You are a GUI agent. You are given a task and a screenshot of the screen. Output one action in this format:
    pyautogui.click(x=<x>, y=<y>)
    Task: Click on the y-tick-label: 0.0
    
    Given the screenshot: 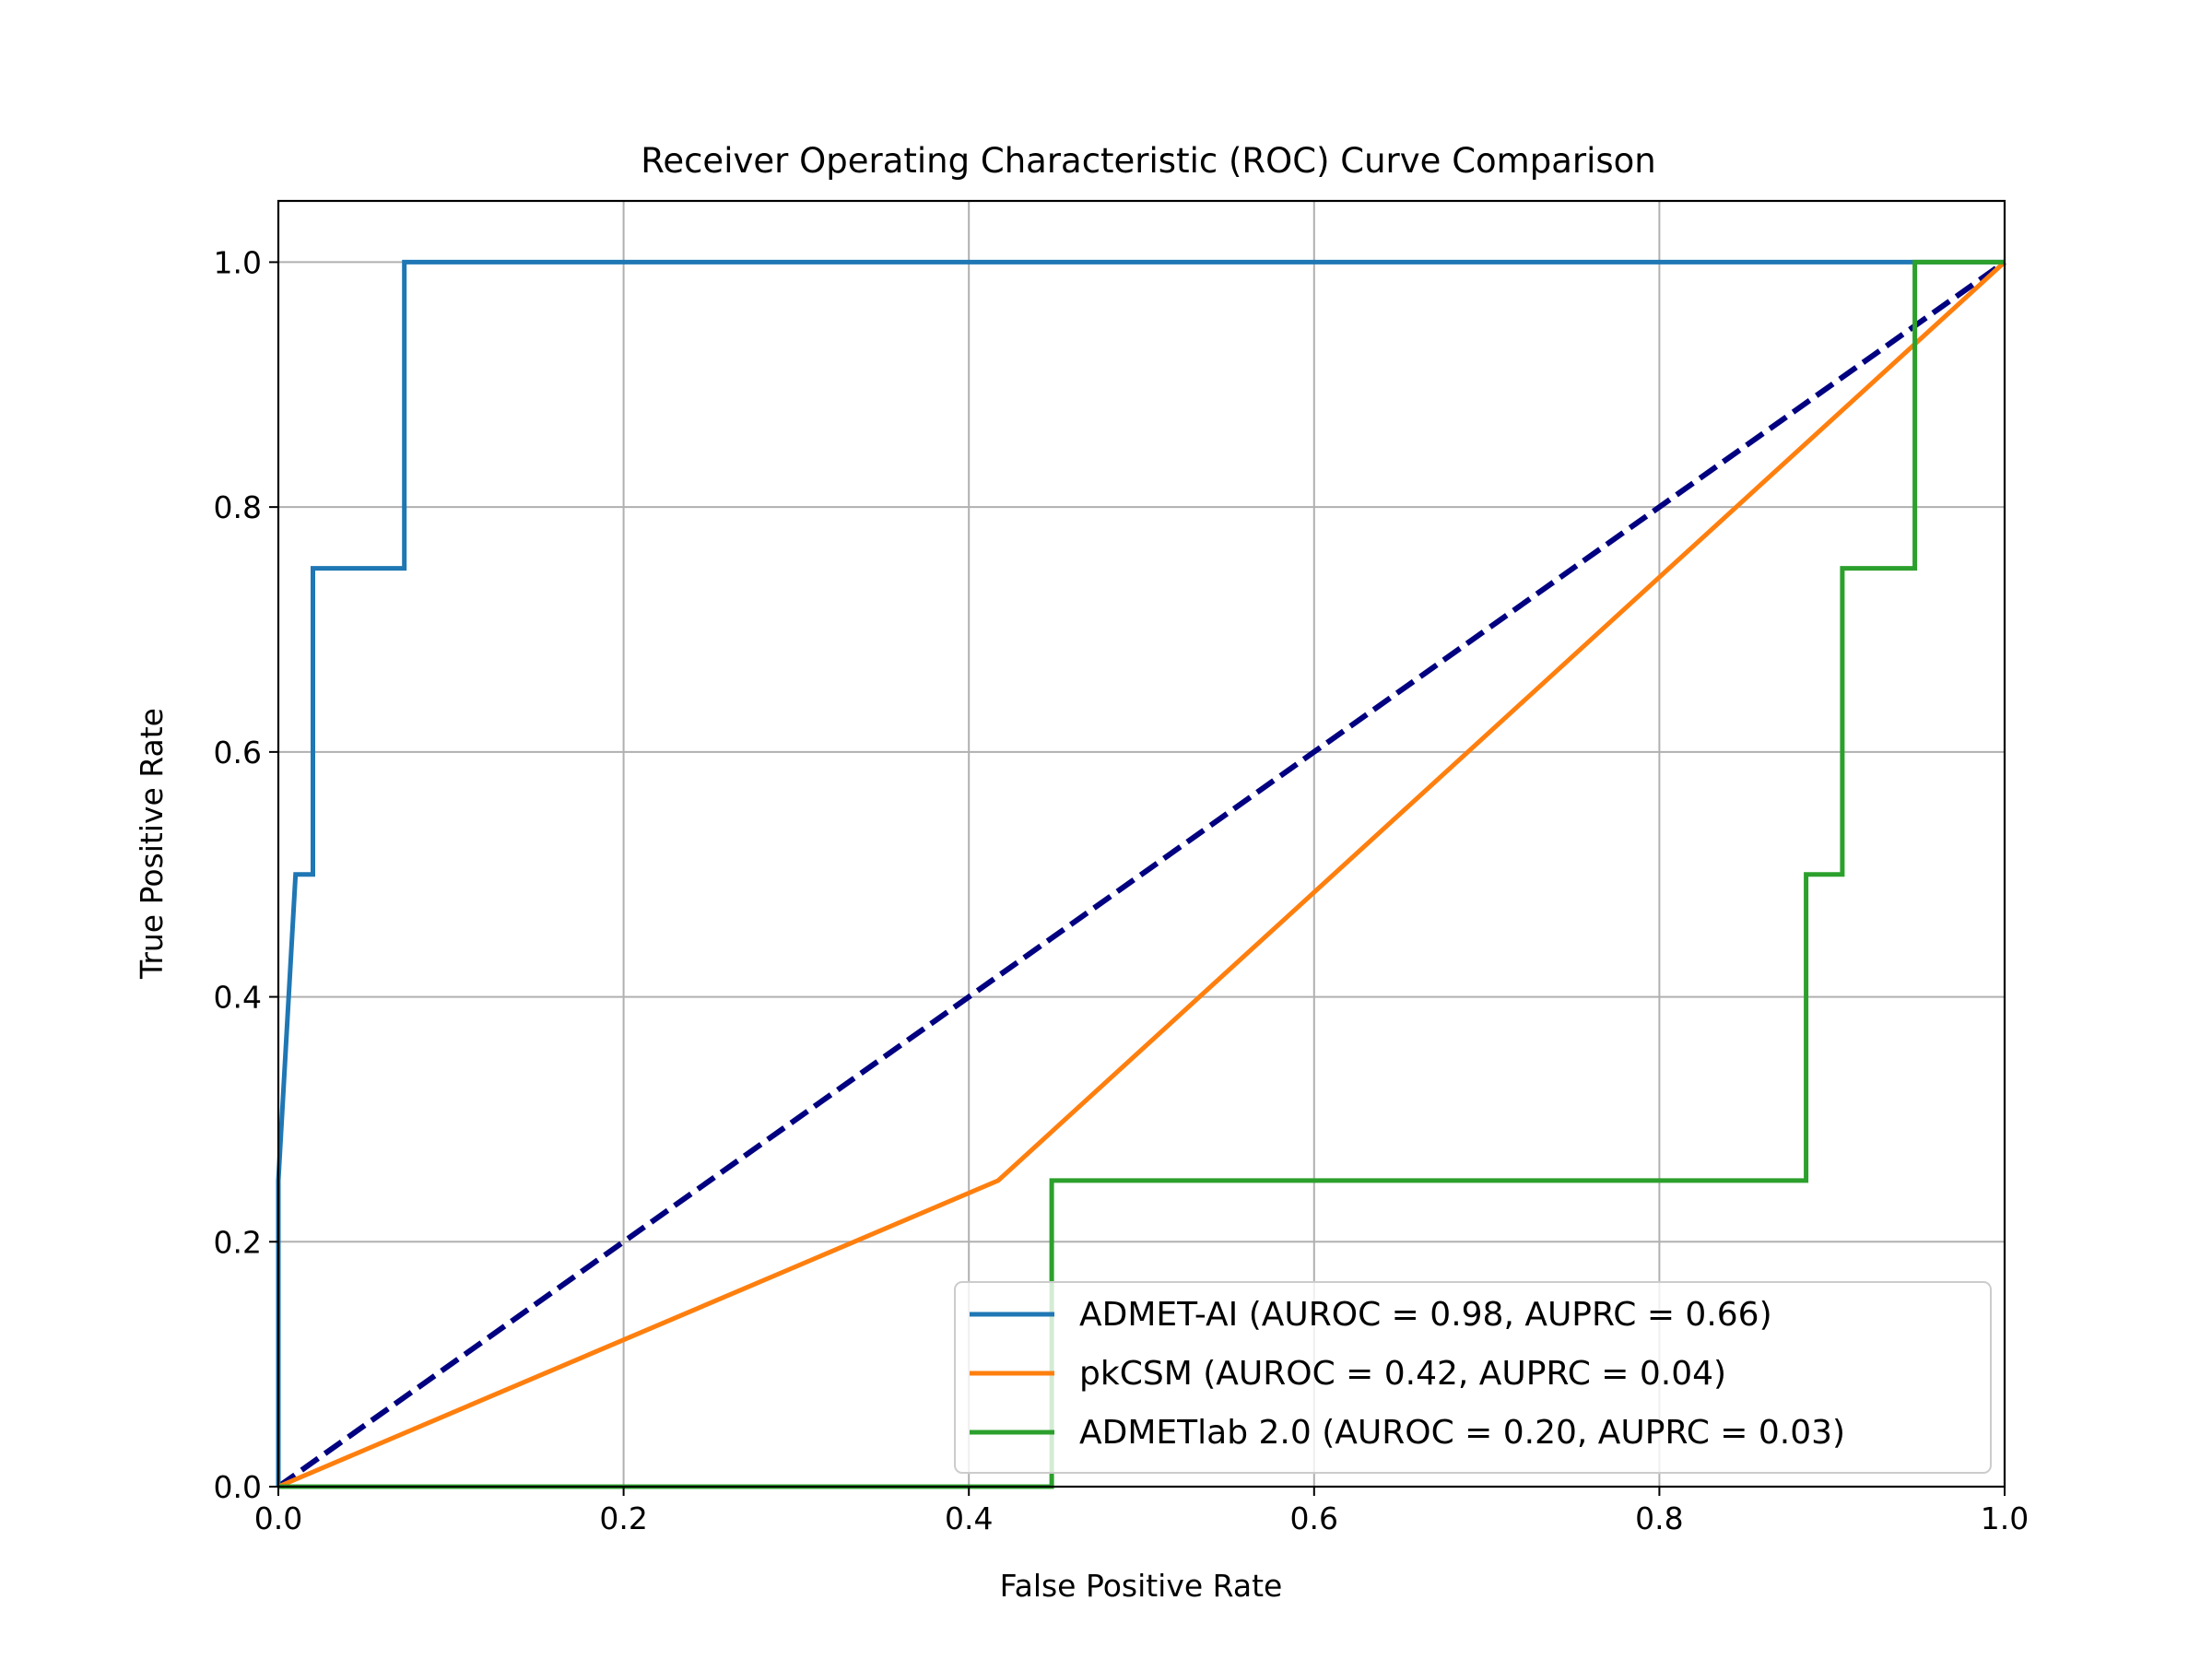 What is the action you would take?
    pyautogui.click(x=238, y=1487)
    